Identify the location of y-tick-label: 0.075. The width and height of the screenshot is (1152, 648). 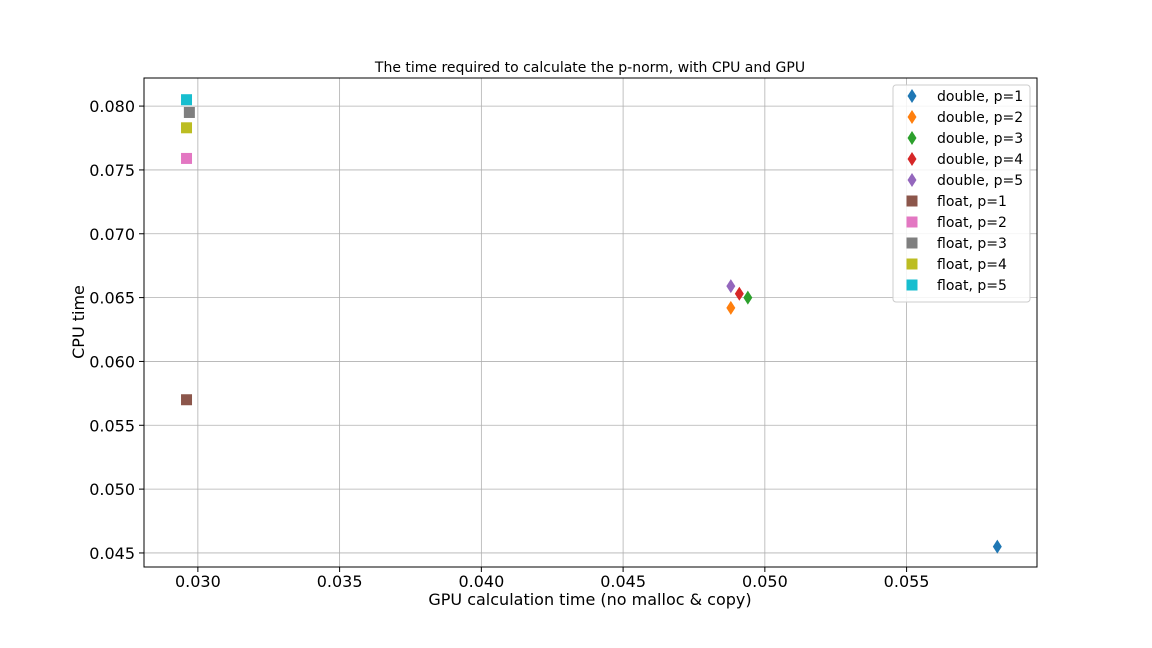
(112, 170).